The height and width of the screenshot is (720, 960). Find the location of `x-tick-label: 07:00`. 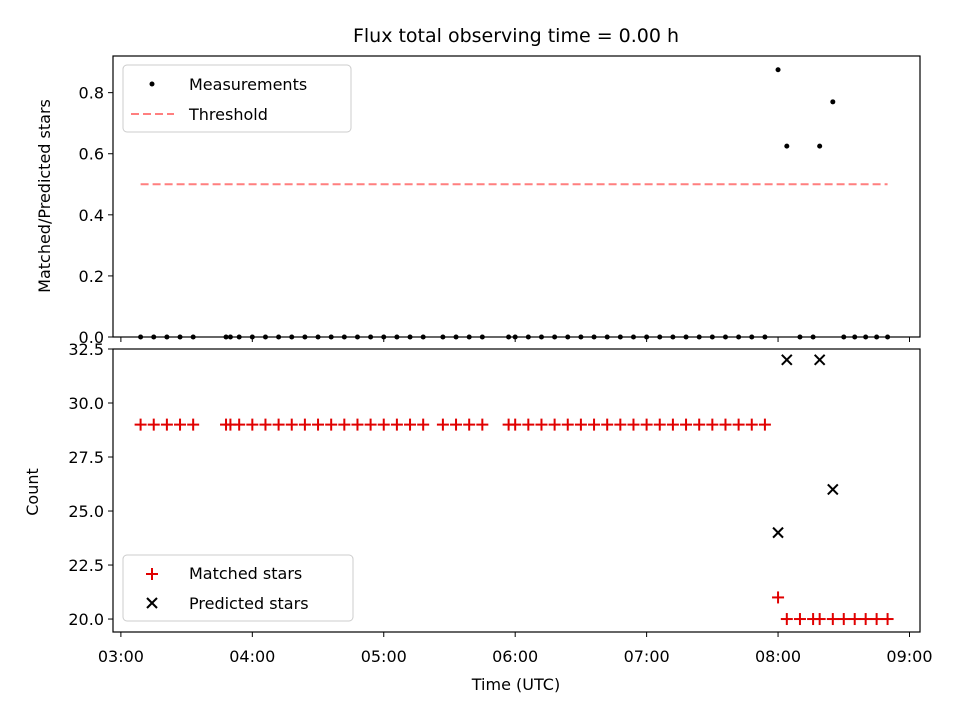

x-tick-label: 07:00 is located at coordinates (647, 656).